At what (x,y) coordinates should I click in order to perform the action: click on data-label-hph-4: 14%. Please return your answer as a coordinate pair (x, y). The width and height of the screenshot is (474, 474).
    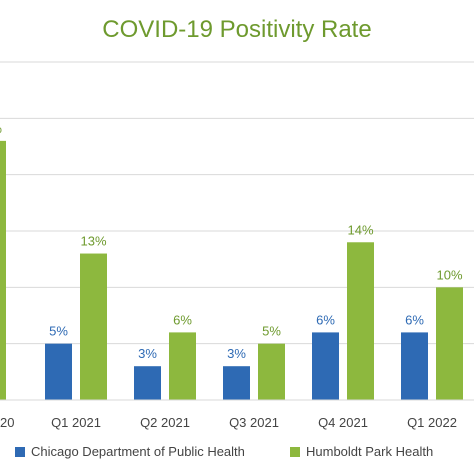
    Looking at the image, I should click on (360, 229).